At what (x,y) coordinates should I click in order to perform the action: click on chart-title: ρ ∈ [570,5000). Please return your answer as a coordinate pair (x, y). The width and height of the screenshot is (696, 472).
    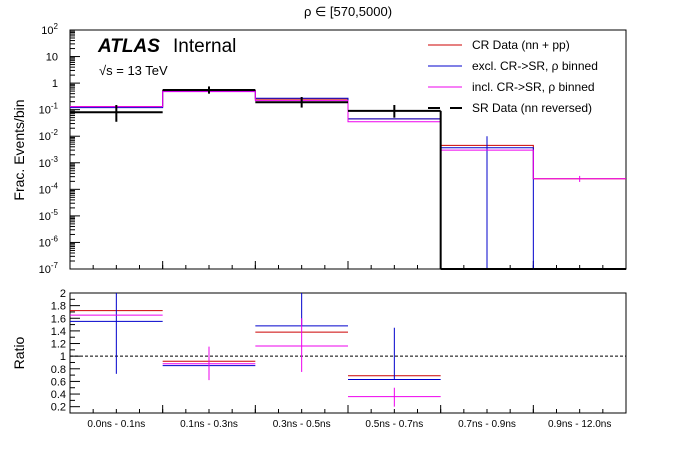
    Looking at the image, I should click on (348, 11).